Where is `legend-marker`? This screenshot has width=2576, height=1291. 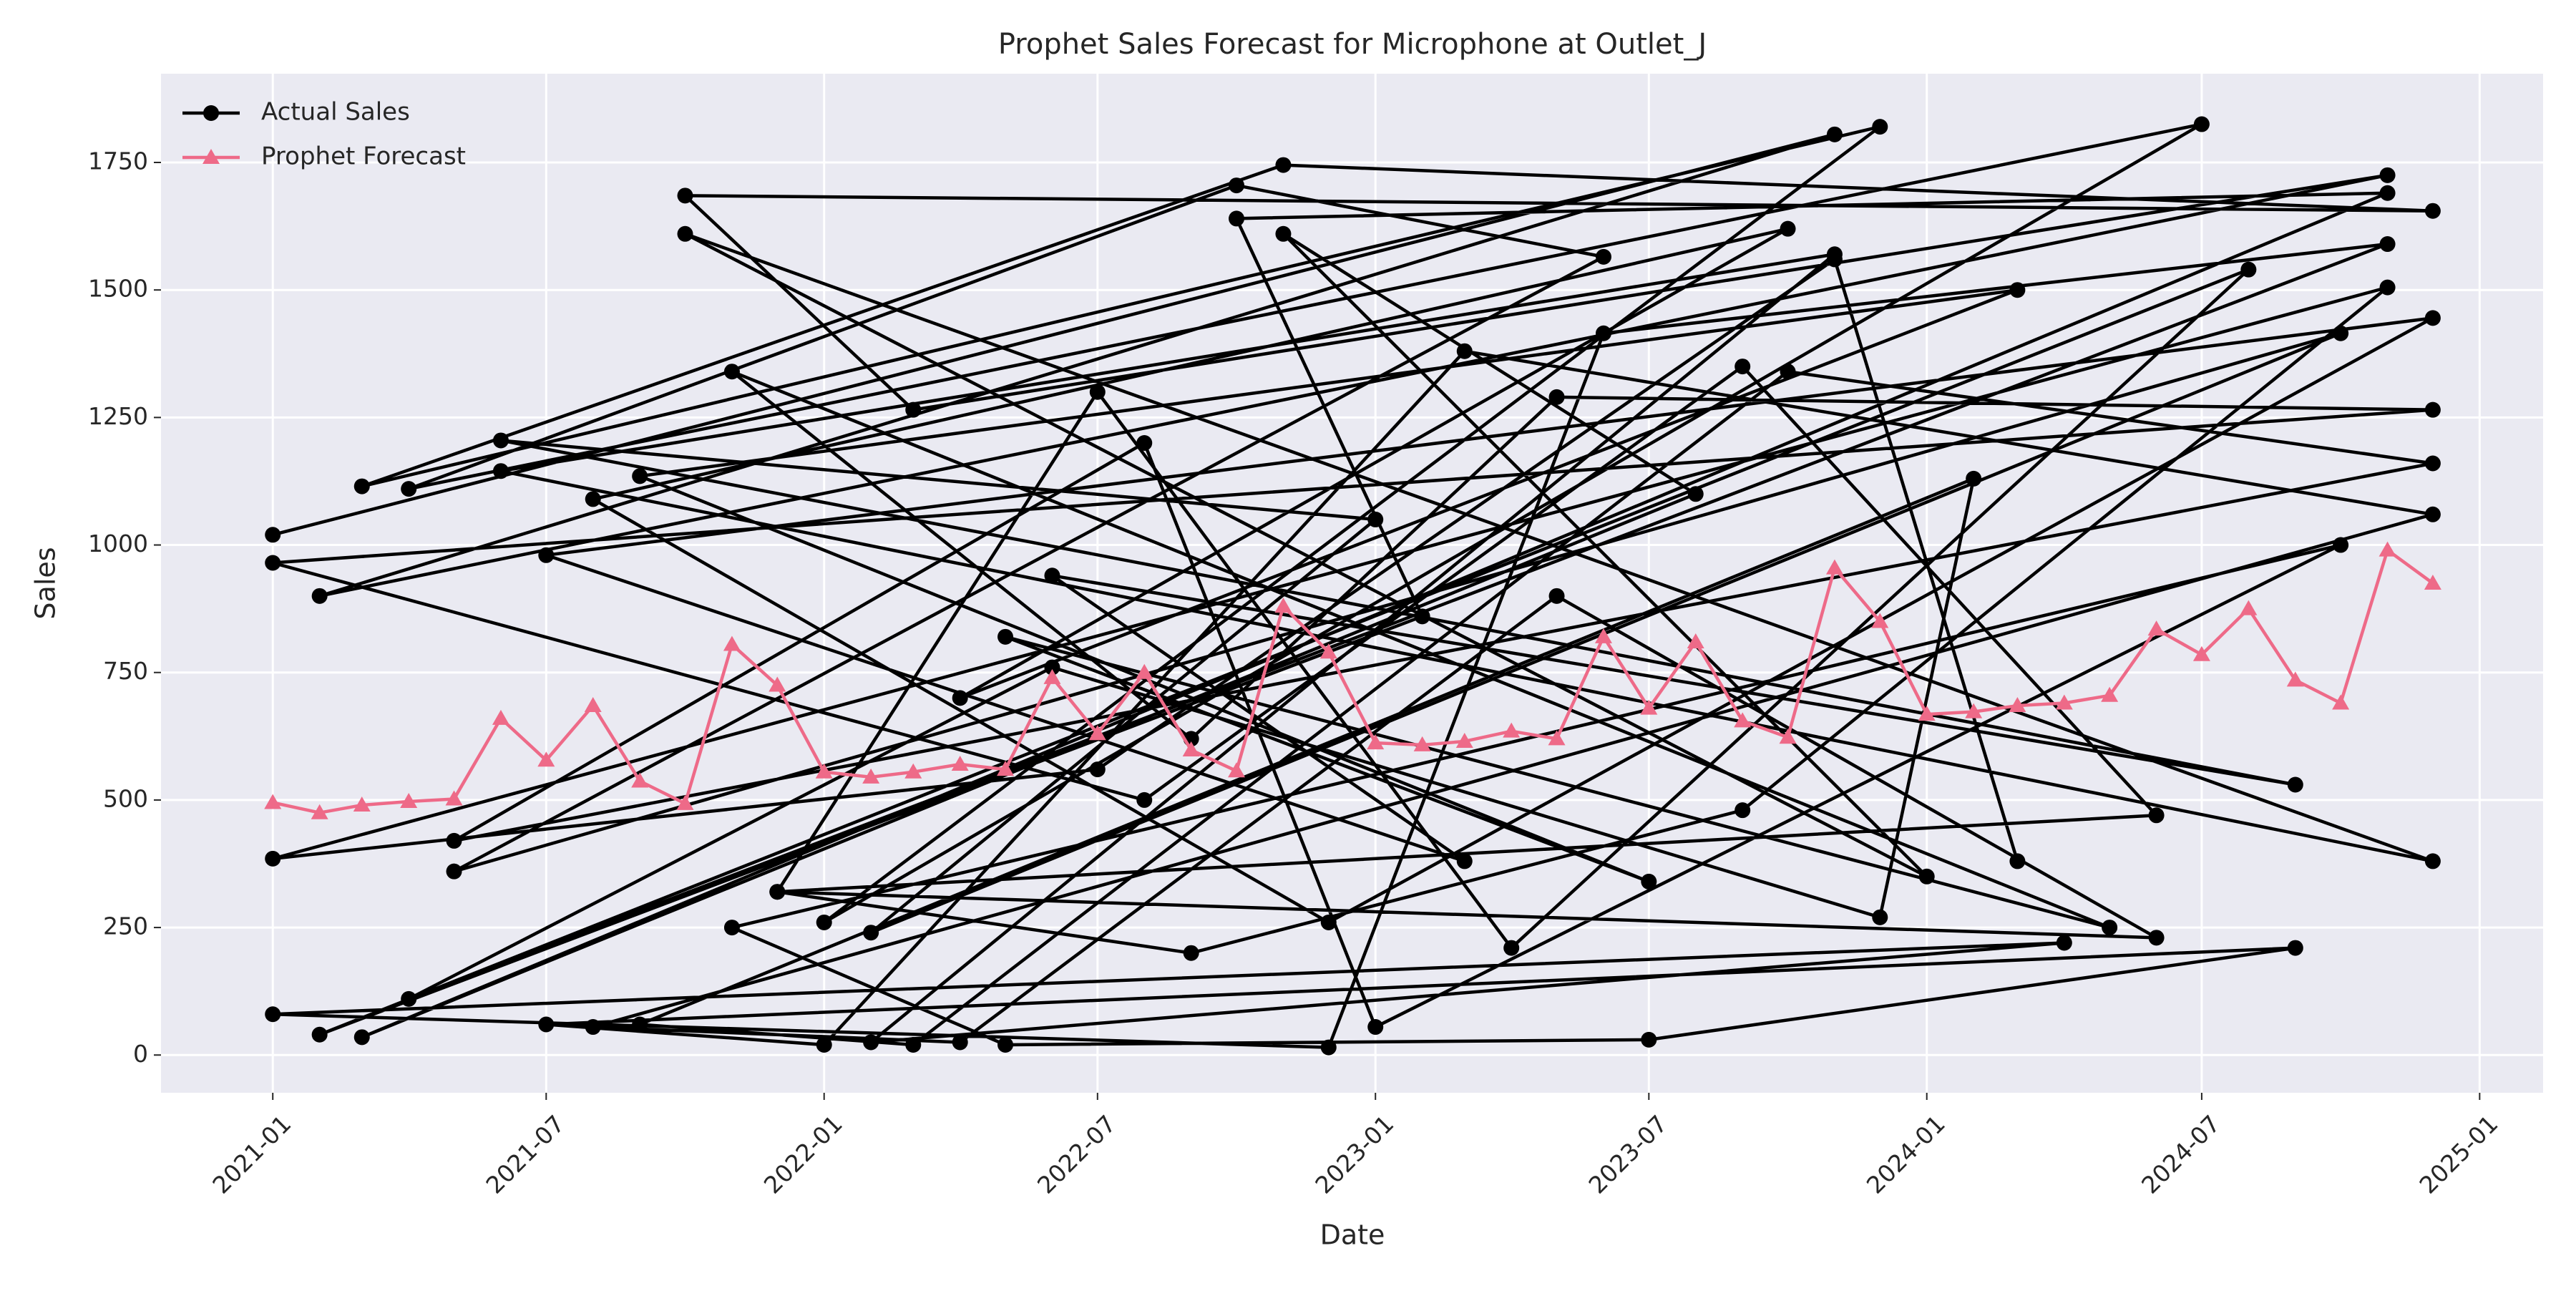 legend-marker is located at coordinates (211, 113).